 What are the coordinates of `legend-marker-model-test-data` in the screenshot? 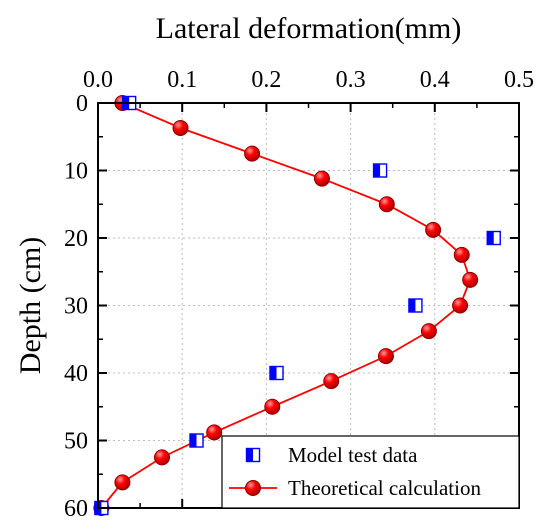 It's located at (253, 455).